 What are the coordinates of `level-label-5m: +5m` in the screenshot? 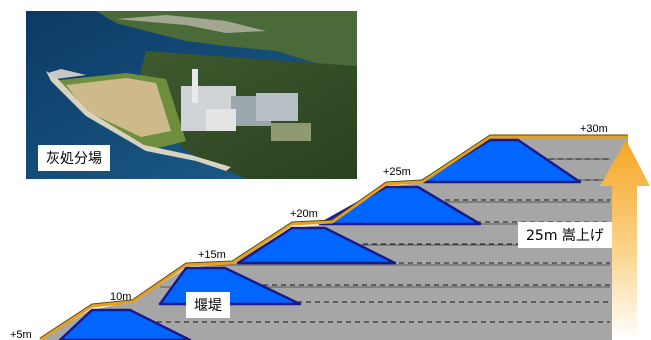 It's located at (21, 334).